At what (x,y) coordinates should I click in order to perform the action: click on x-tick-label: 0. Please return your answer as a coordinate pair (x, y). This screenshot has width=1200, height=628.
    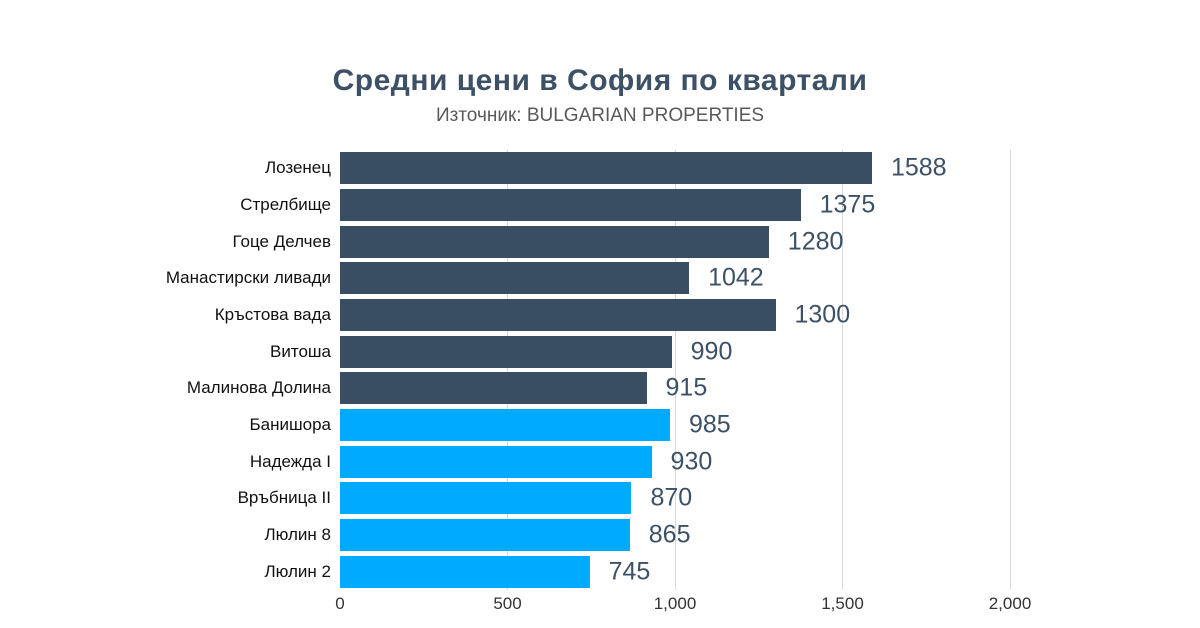
    Looking at the image, I should click on (340, 603).